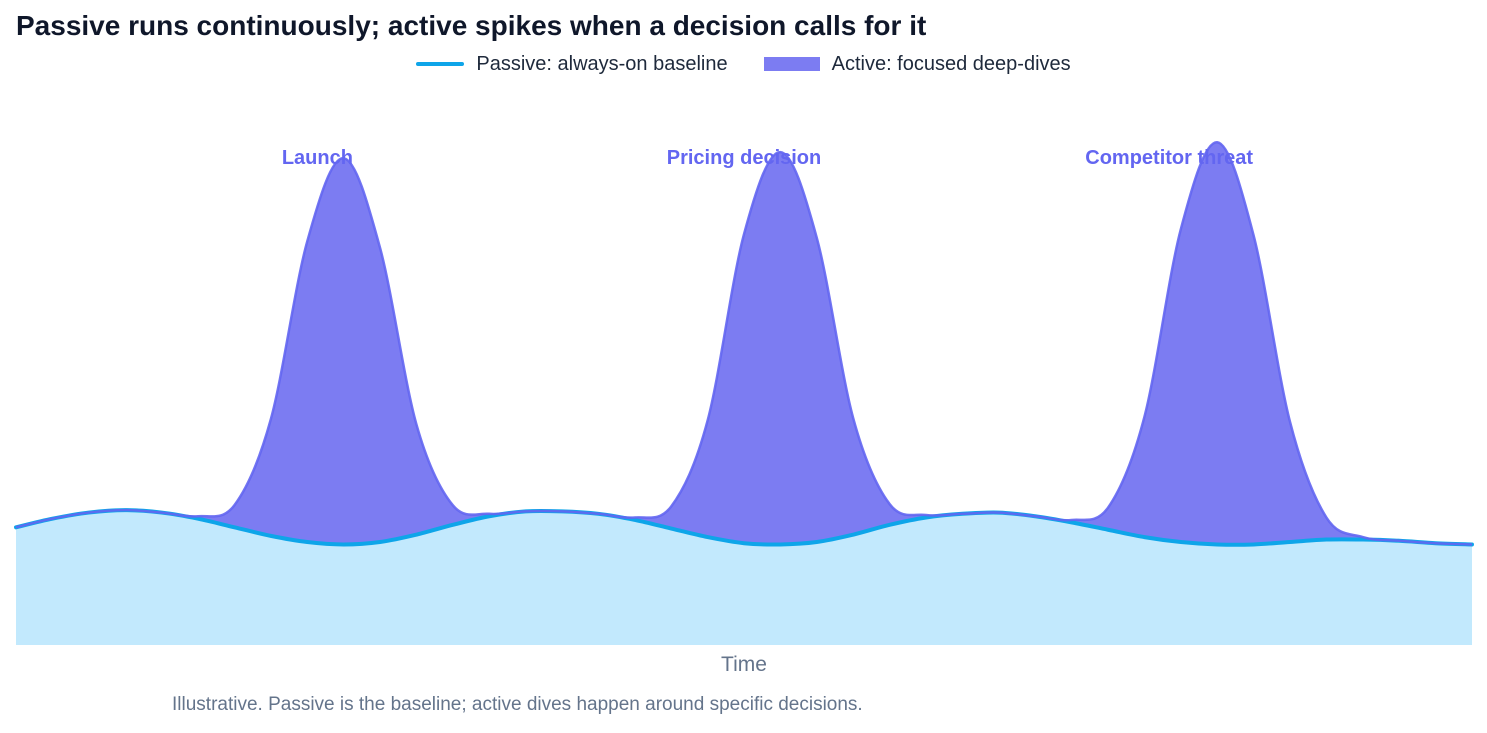  I want to click on legend-item-active: Active: focused deep-dives, so click(917, 64).